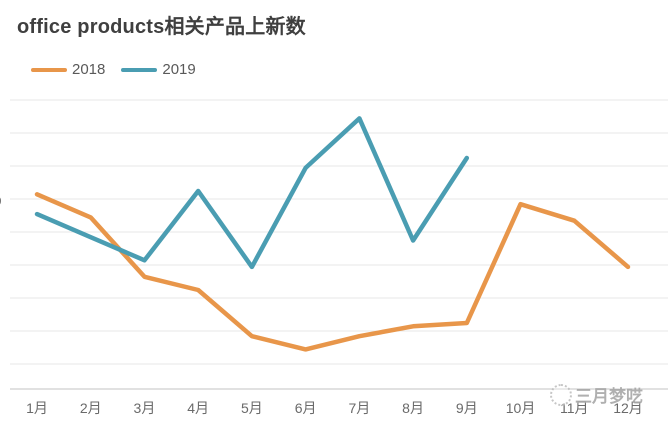 This screenshot has height=428, width=668. Describe the element at coordinates (90, 408) in the screenshot. I see `x-axis-label-2: 2月` at that location.